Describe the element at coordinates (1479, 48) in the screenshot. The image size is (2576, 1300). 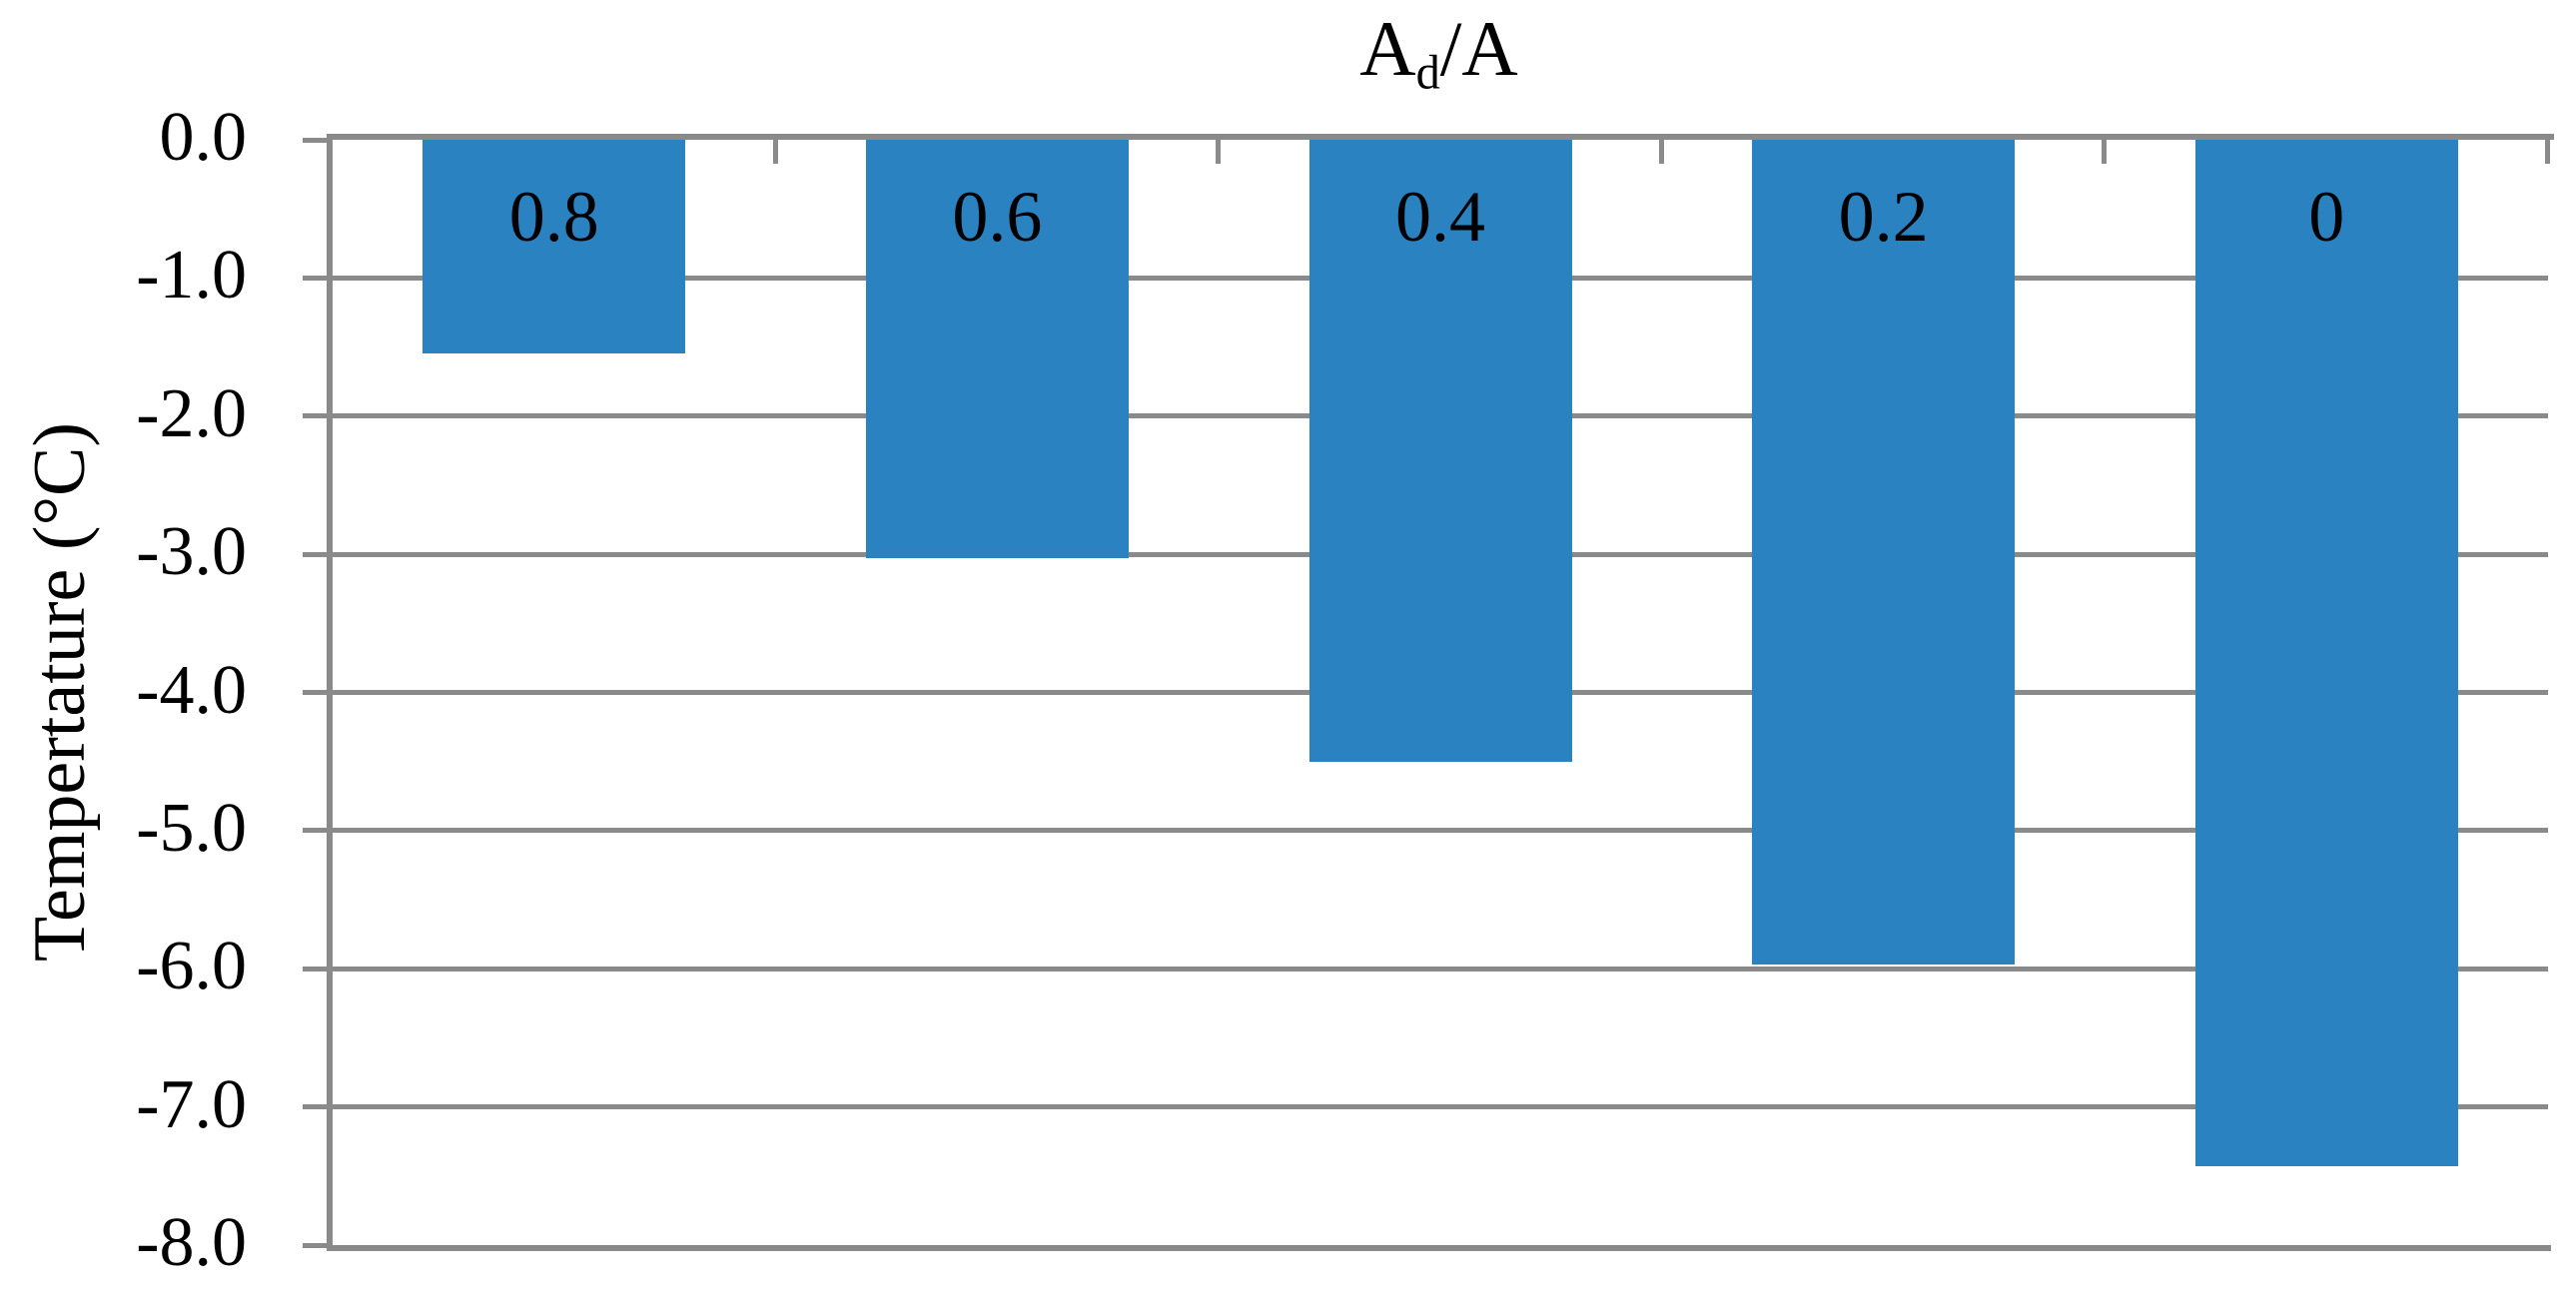
I see `chart-title-rest: /A` at that location.